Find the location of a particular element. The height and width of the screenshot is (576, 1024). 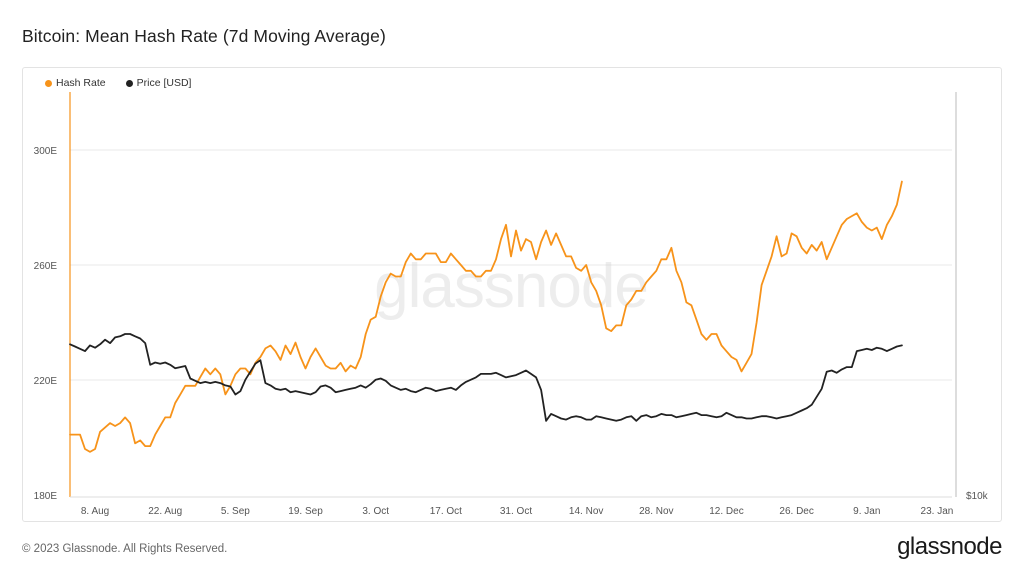

right-axis-tick-label: $10k is located at coordinates (977, 496).